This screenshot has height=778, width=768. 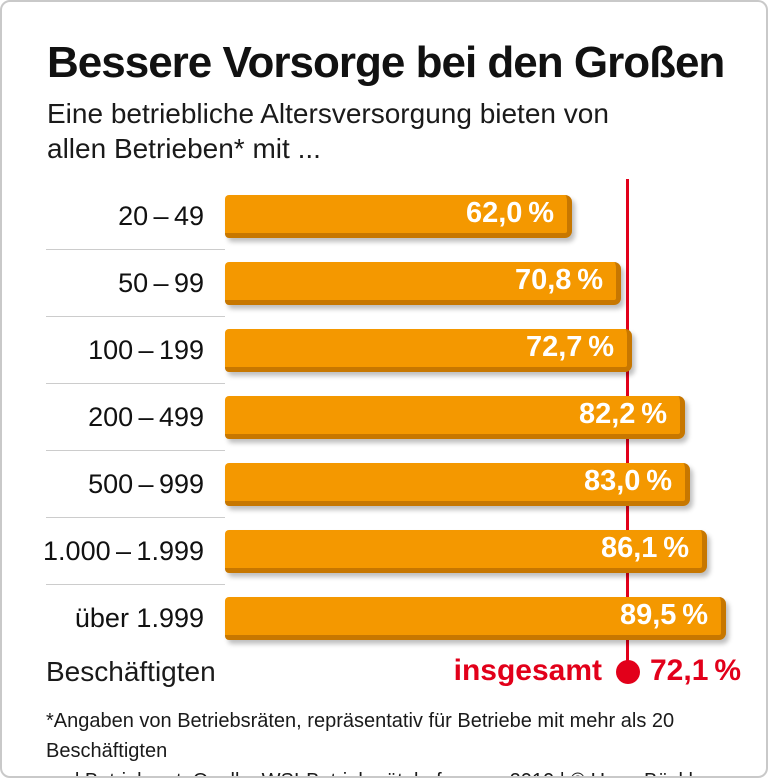 What do you see at coordinates (455, 417) in the screenshot?
I see `bar: 82,2 %` at bounding box center [455, 417].